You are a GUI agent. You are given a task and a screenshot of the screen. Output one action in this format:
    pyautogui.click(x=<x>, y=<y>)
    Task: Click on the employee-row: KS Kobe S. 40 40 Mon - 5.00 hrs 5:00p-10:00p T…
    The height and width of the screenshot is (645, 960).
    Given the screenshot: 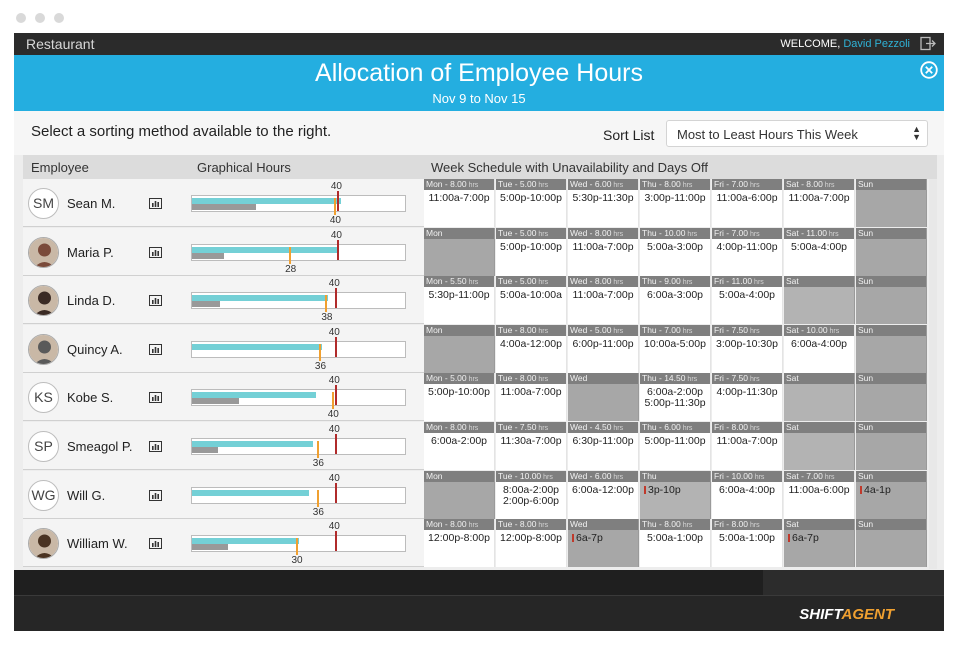 What is the action you would take?
    pyautogui.click(x=480, y=397)
    